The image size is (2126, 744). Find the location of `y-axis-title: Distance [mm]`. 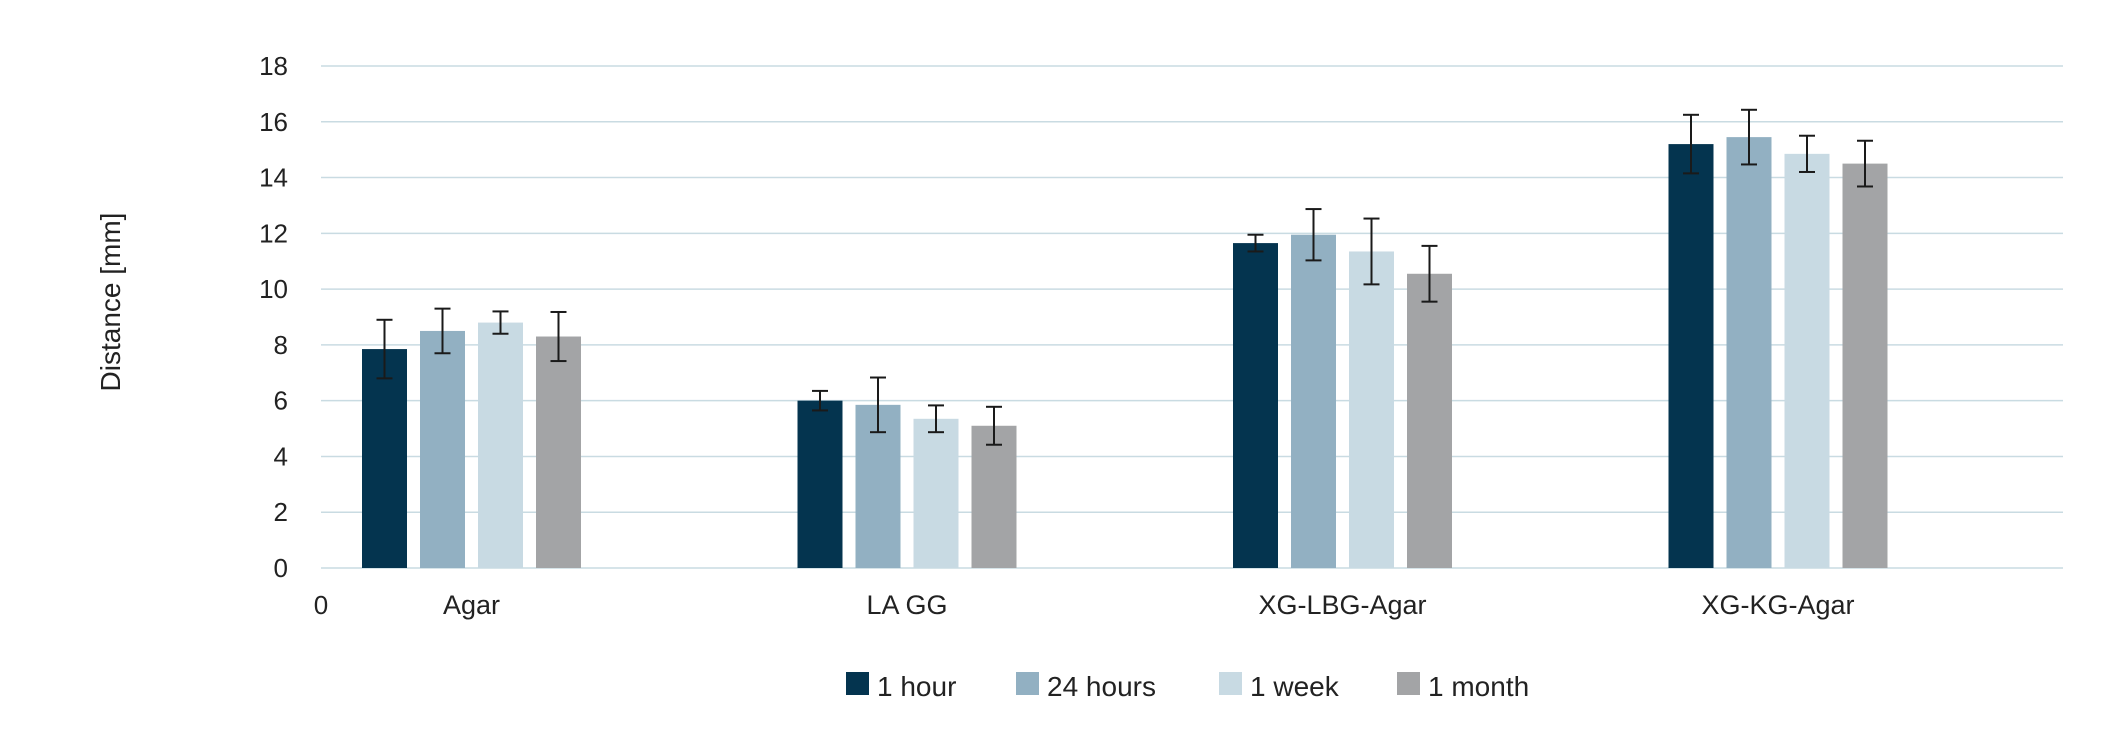

y-axis-title: Distance [mm] is located at coordinates (110, 302).